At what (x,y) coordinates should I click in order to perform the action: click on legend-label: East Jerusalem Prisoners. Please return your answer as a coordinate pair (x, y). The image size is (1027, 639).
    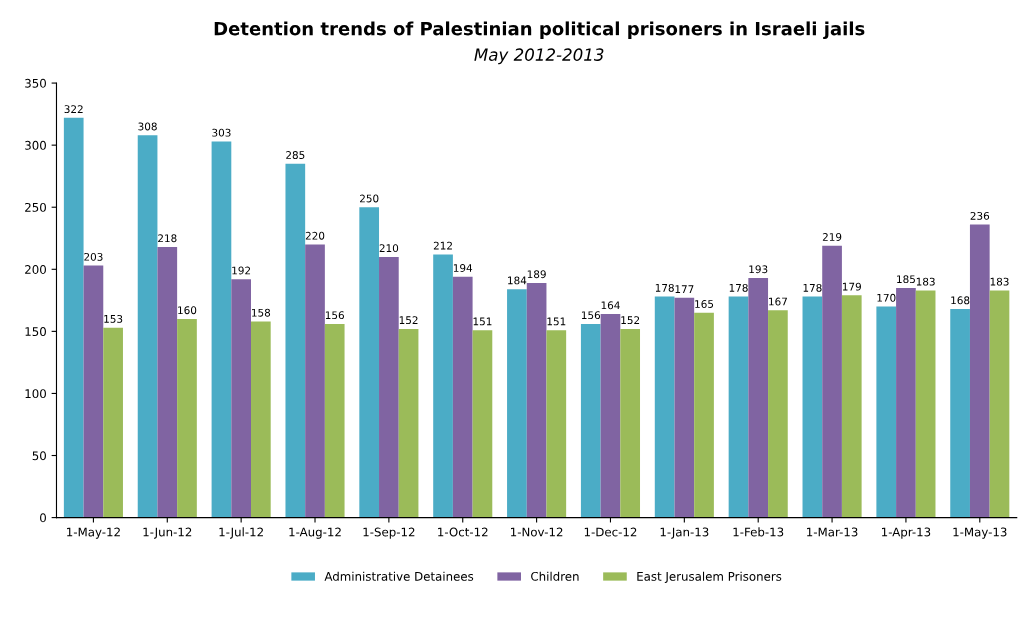
    Looking at the image, I should click on (709, 577).